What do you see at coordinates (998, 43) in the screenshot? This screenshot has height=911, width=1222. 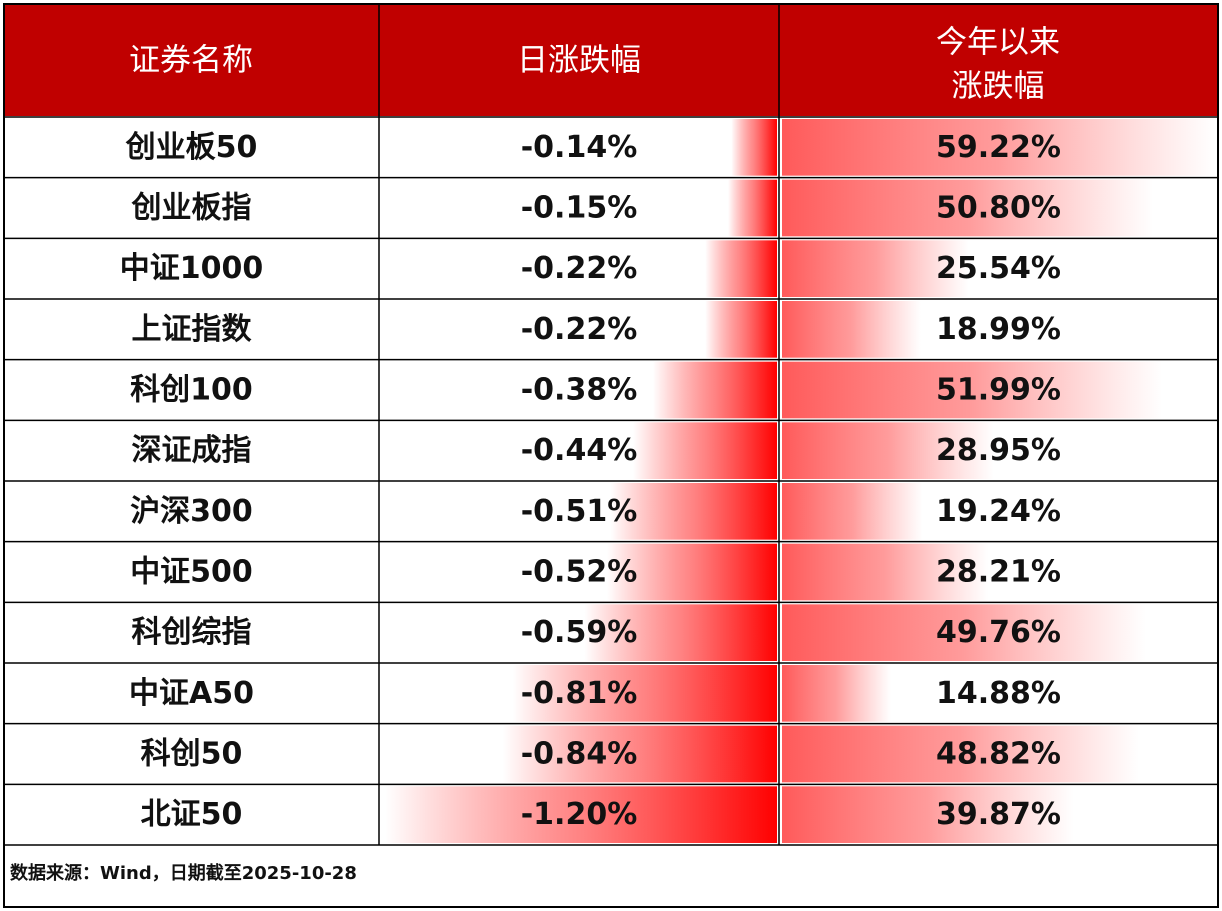 I see `header-cell: 今年以来` at bounding box center [998, 43].